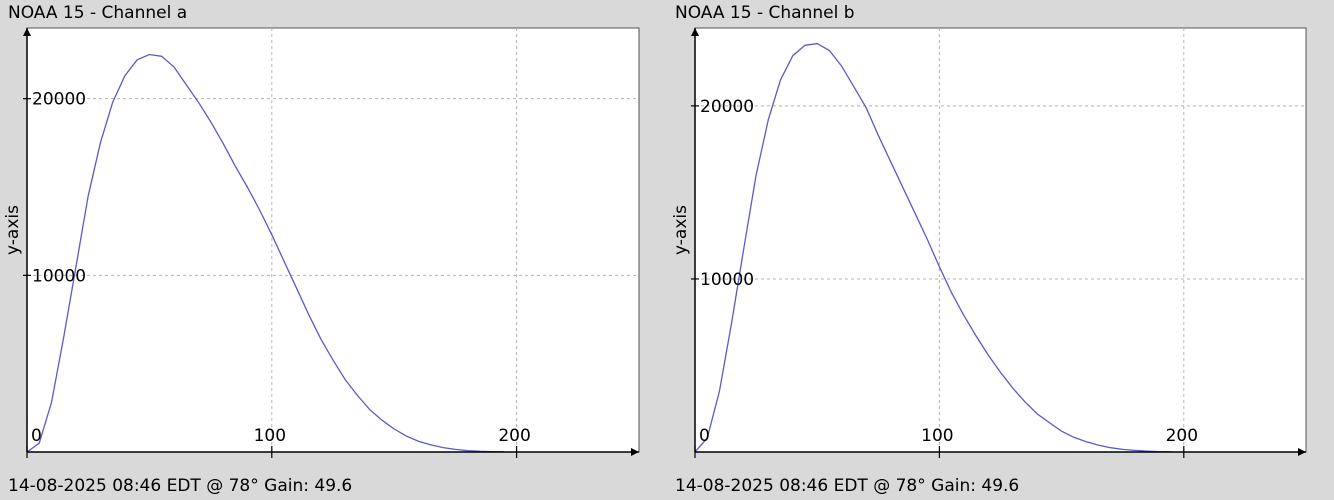 This screenshot has width=1334, height=500. I want to click on chart-title: NOAA 15 - Channel b, so click(765, 13).